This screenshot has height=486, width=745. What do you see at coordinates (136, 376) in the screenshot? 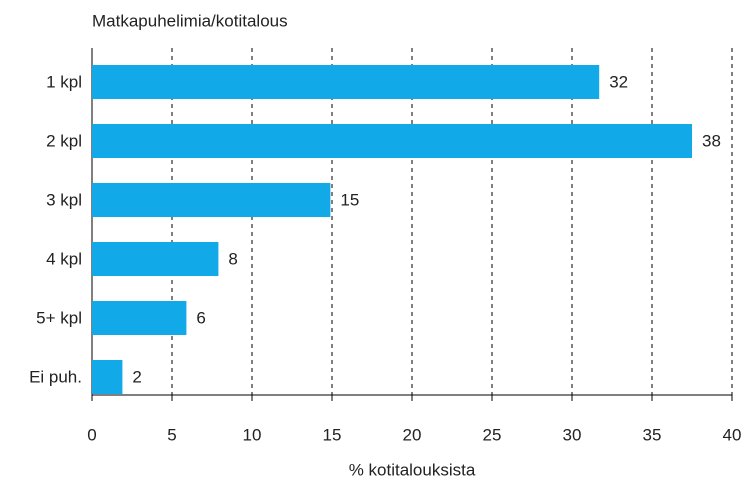
I see `value-label: 2` at bounding box center [136, 376].